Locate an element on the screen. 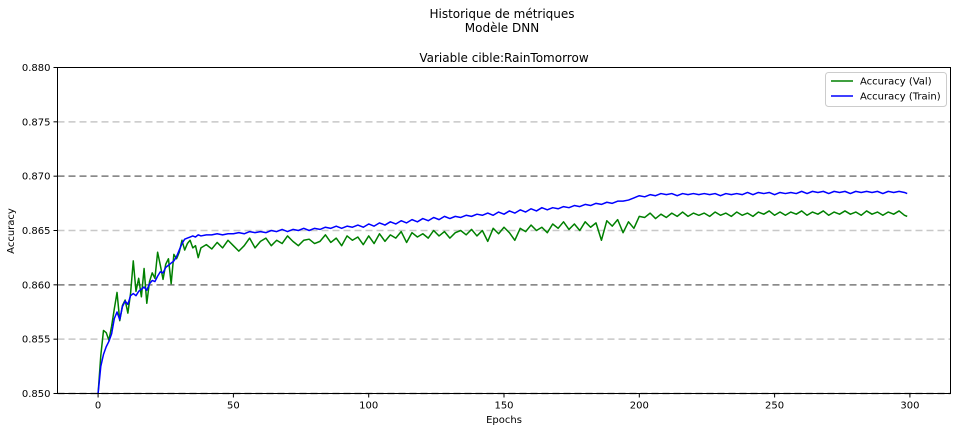  x-tick-label: 250 is located at coordinates (774, 406).